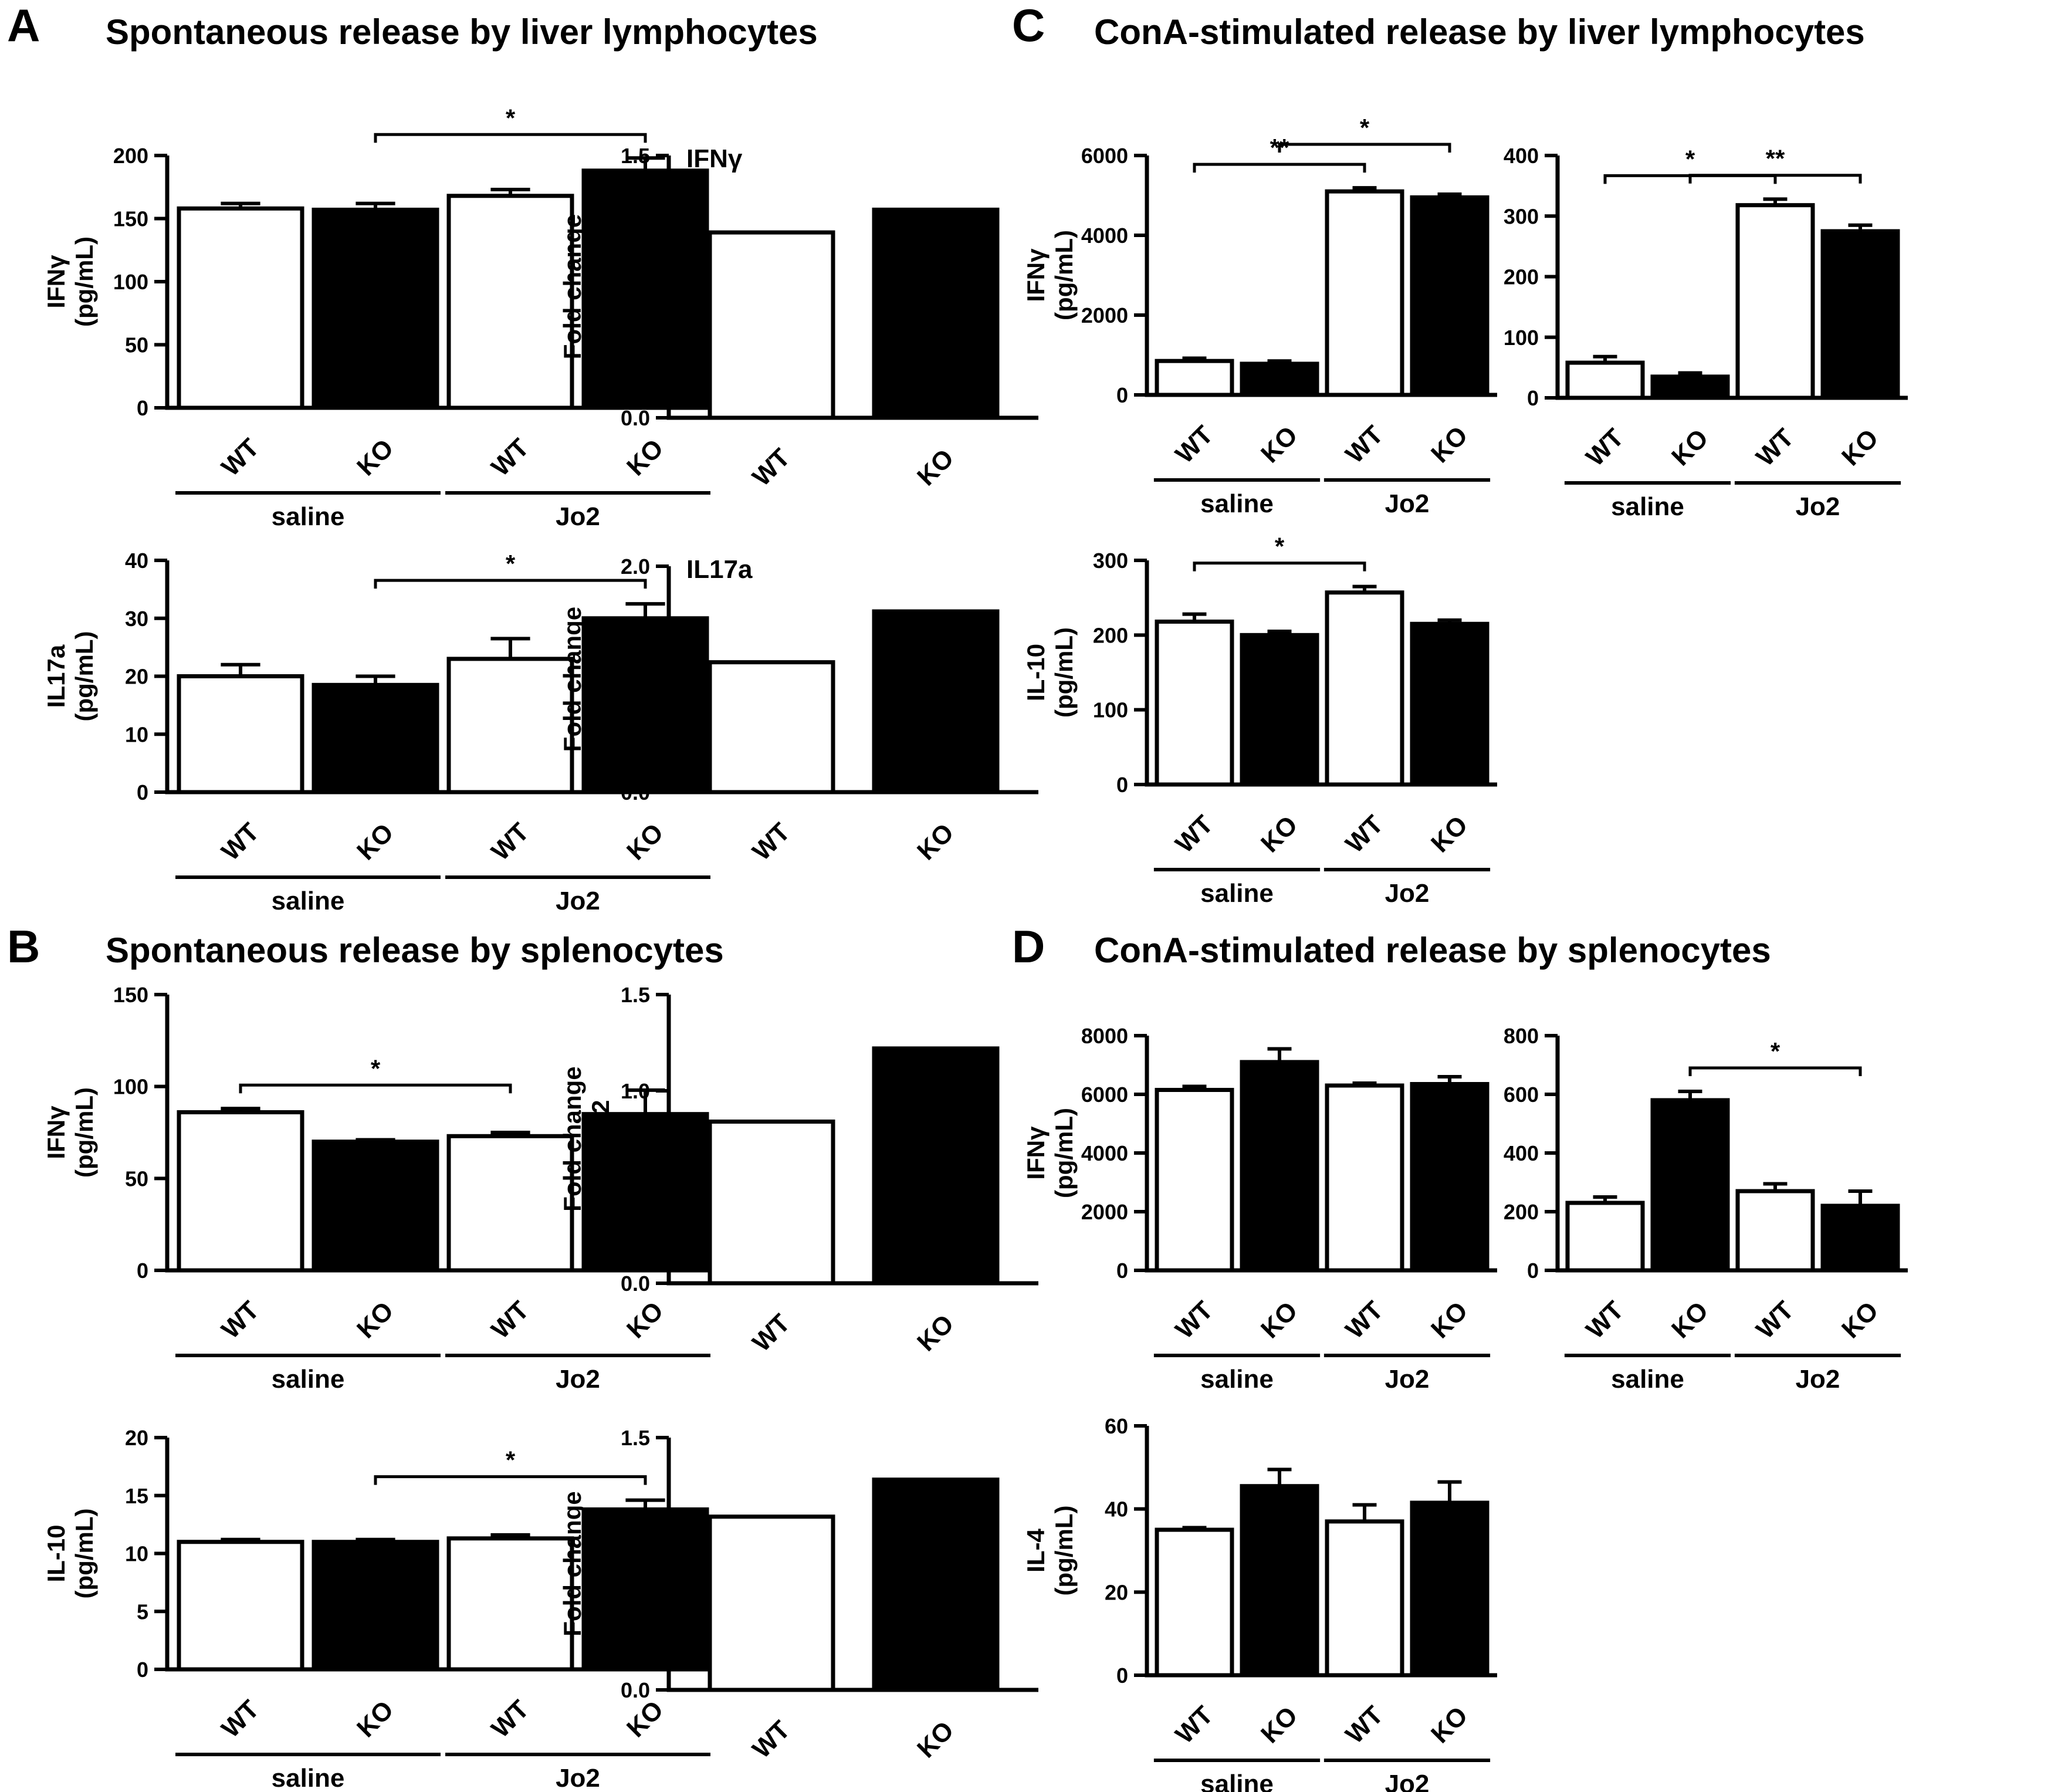  I want to click on panel-title-d: ConA-stimulated release by splenocytes, so click(1432, 951).